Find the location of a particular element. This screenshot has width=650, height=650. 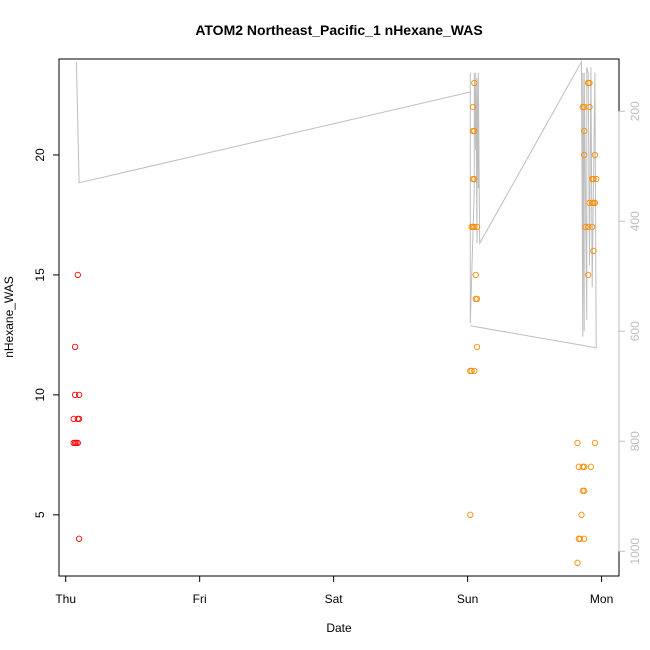

y-tick-label: 5 is located at coordinates (40, 514).